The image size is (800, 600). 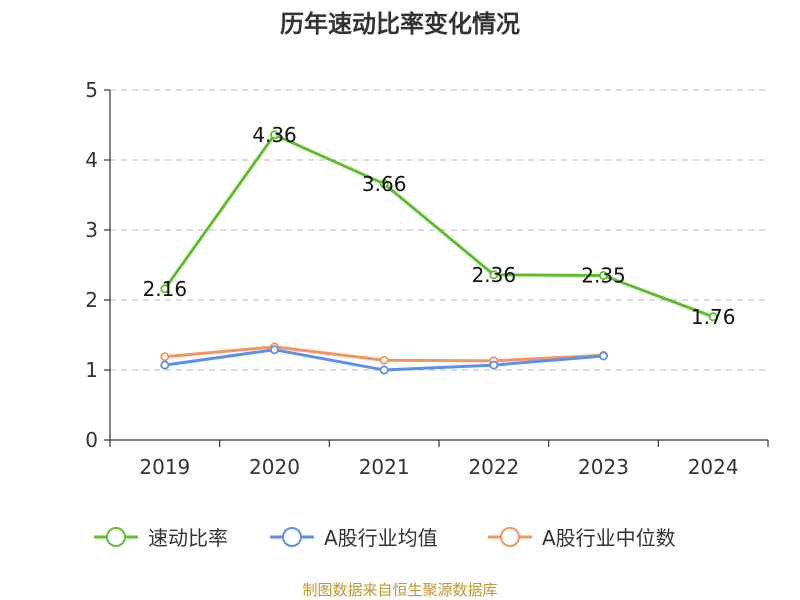 What do you see at coordinates (384, 467) in the screenshot?
I see `x-tick-label: 2021` at bounding box center [384, 467].